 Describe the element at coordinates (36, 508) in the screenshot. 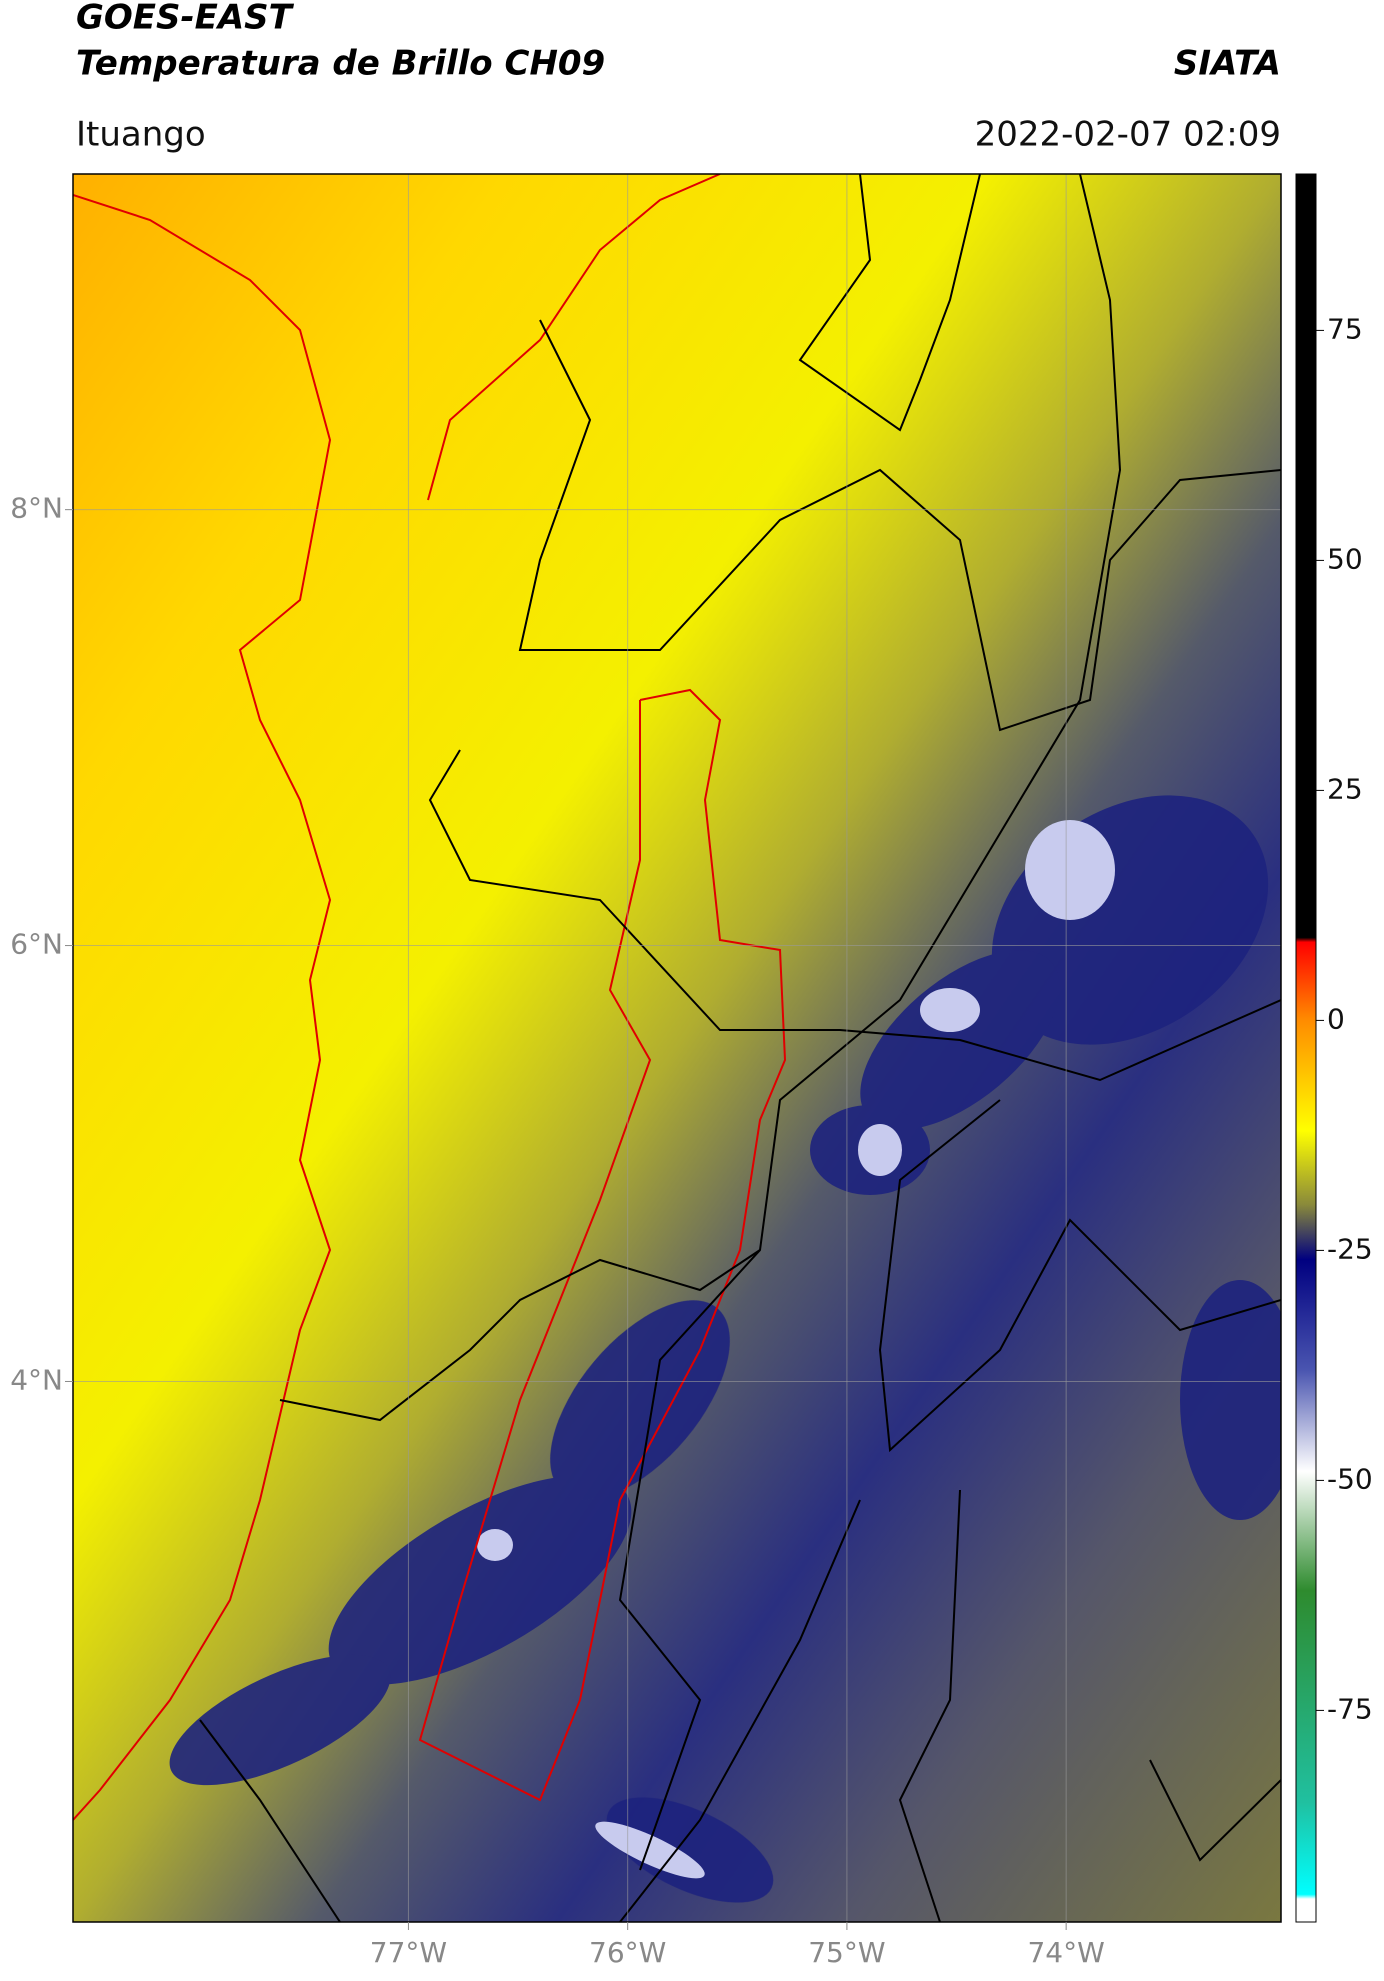

I see `y-tick-label: 8°N` at that location.